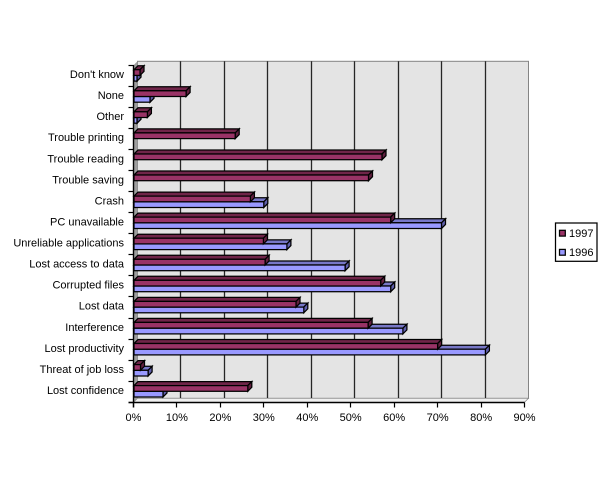  Describe the element at coordinates (524, 418) in the screenshot. I see `svg-text: 90%` at that location.